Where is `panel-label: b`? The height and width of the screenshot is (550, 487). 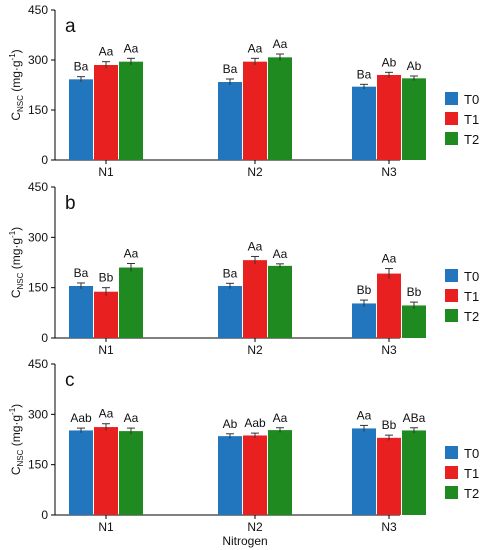
panel-label: b is located at coordinates (70, 203).